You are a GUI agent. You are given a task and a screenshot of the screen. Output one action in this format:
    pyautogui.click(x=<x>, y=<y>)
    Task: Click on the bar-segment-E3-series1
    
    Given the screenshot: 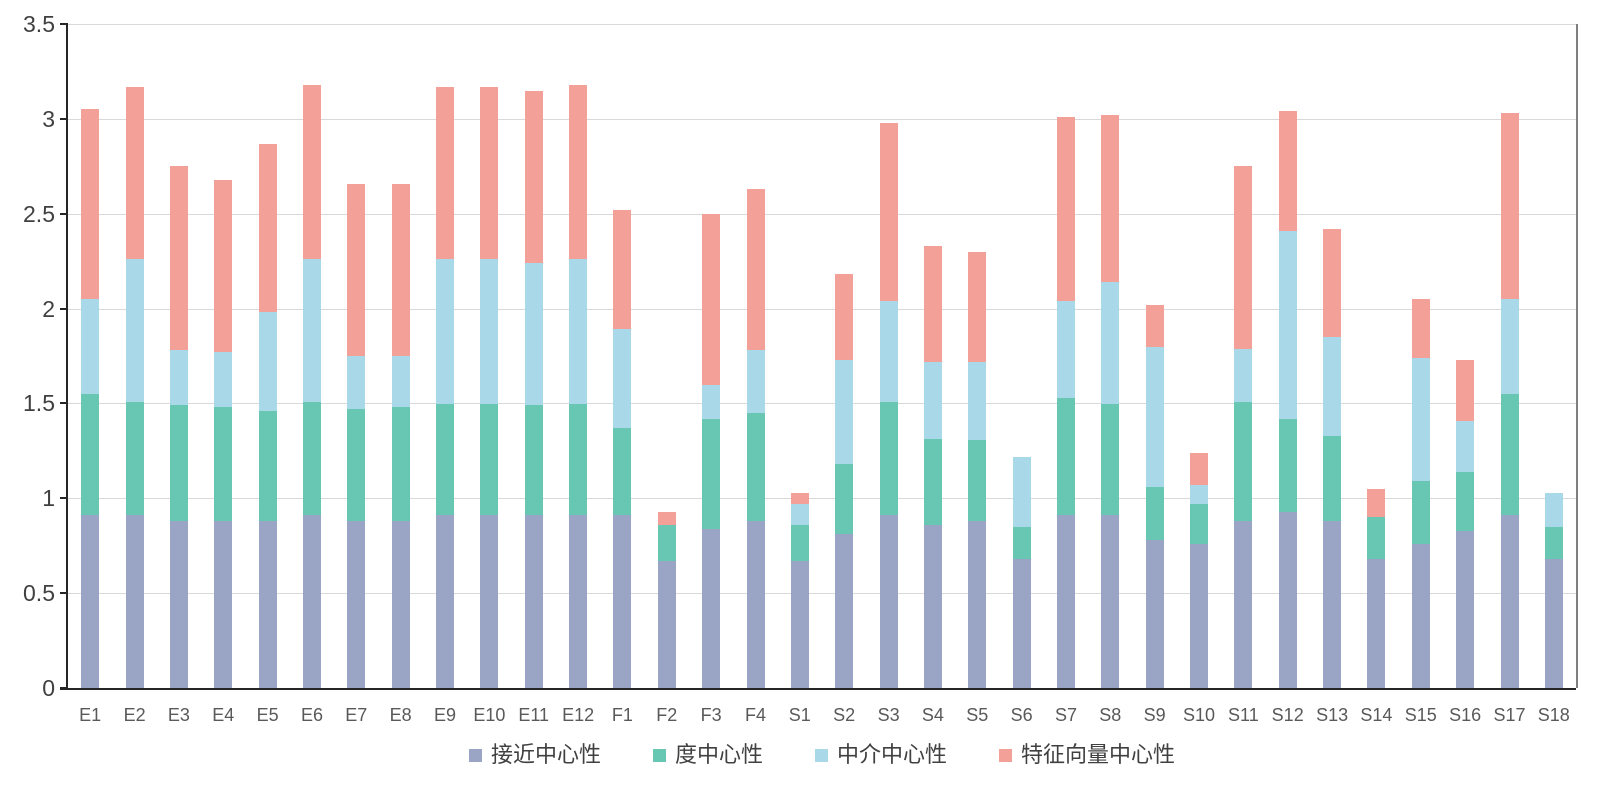 What is the action you would take?
    pyautogui.click(x=178, y=604)
    